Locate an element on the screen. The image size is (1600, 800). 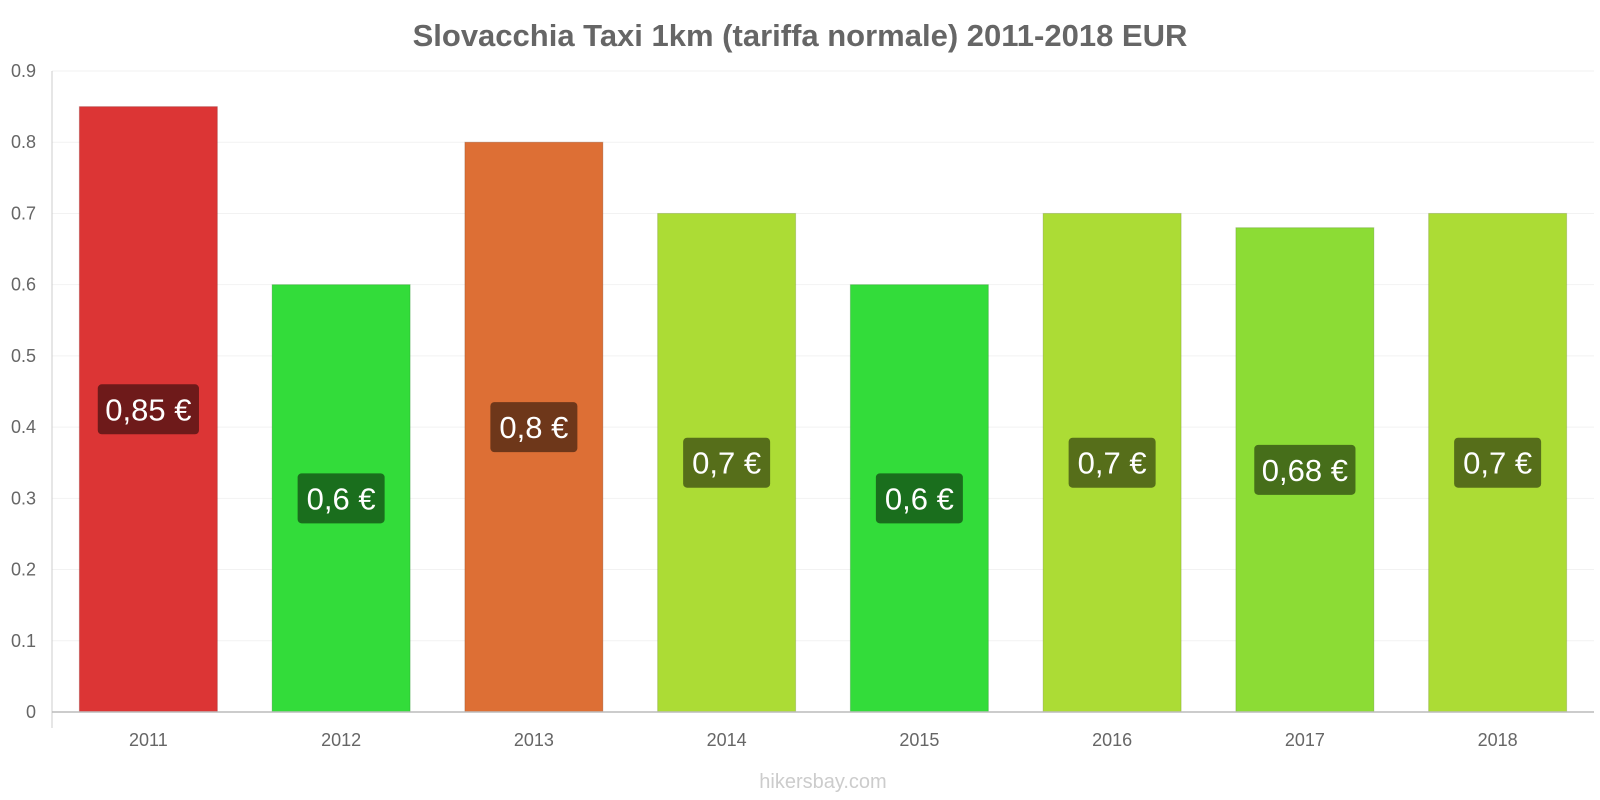
y-tick-label: 0 is located at coordinates (31, 712).